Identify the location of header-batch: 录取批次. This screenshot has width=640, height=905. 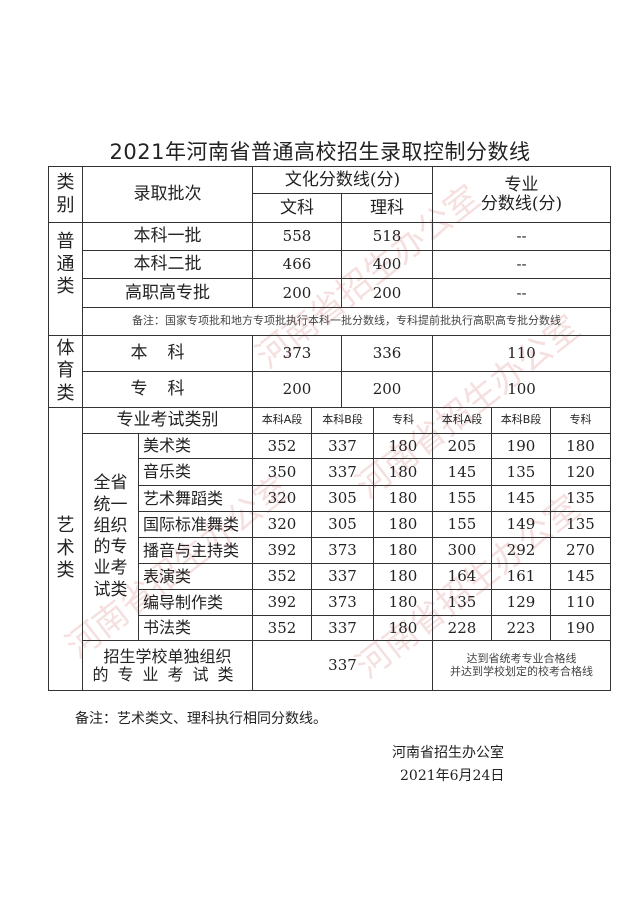
(167, 194).